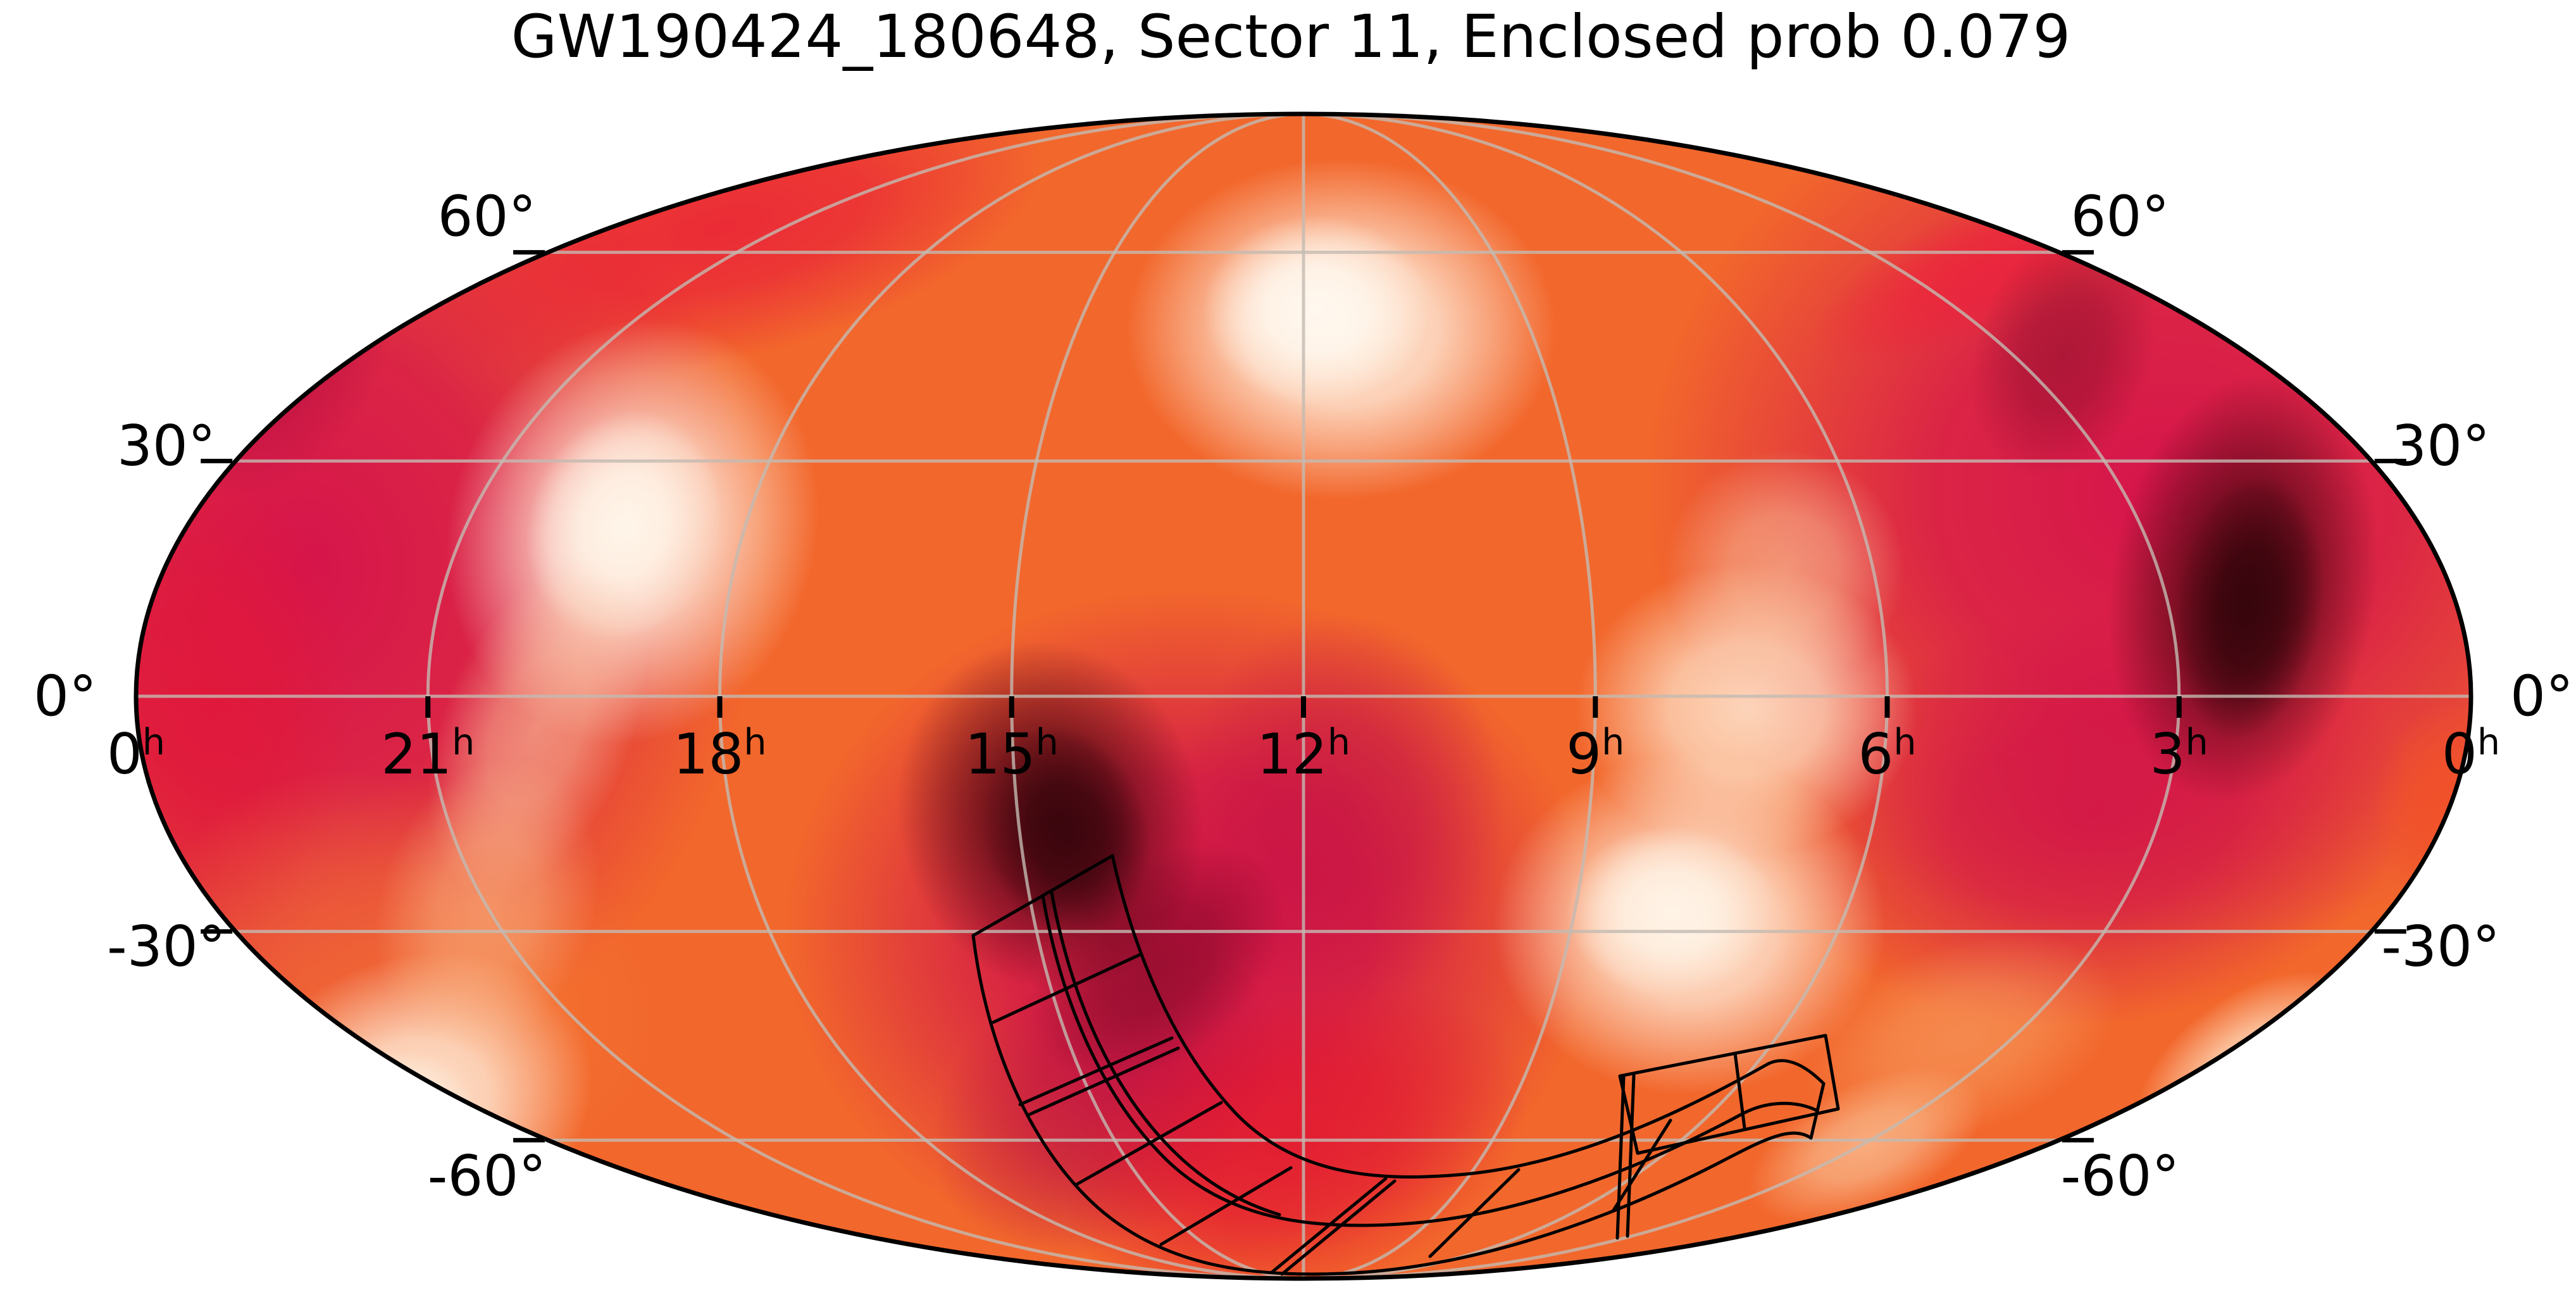 The width and height of the screenshot is (2576, 1314). I want to click on ra-label: 3h, so click(2179, 754).